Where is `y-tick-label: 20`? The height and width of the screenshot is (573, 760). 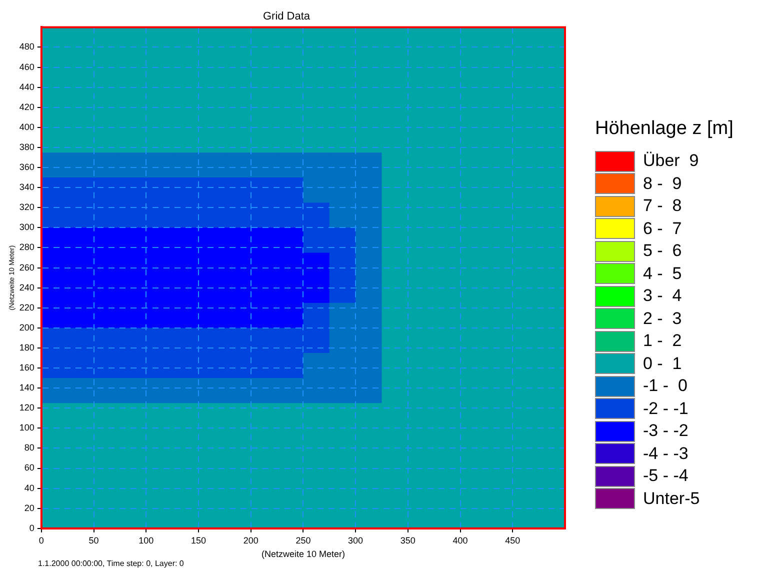 y-tick-label: 20 is located at coordinates (29, 507).